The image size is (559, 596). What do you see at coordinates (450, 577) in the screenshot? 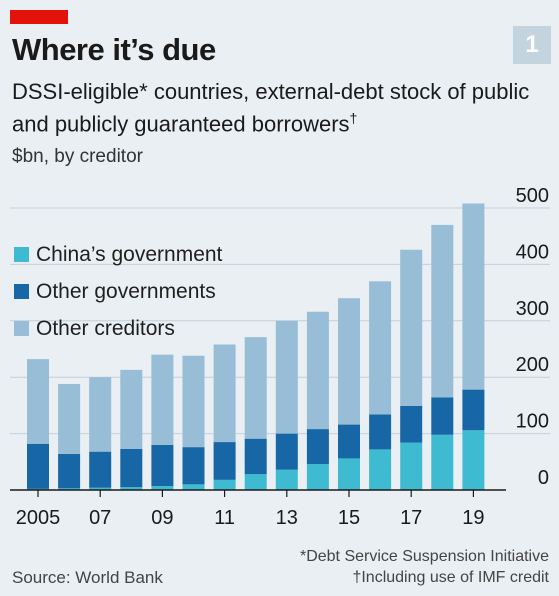
I see `footnote-imf: †Including use of IMF credit` at bounding box center [450, 577].